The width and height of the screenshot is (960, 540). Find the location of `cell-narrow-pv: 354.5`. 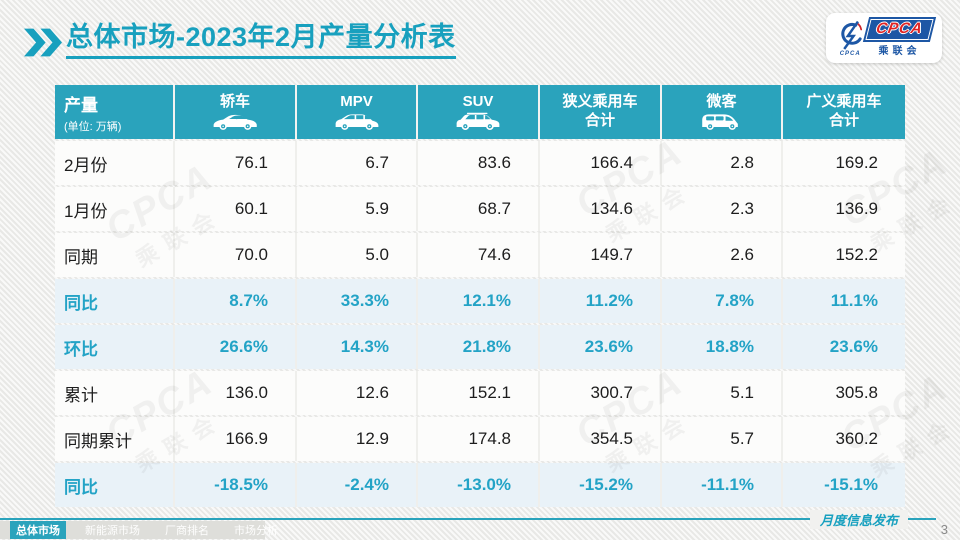

cell-narrow-pv: 354.5 is located at coordinates (601, 439).